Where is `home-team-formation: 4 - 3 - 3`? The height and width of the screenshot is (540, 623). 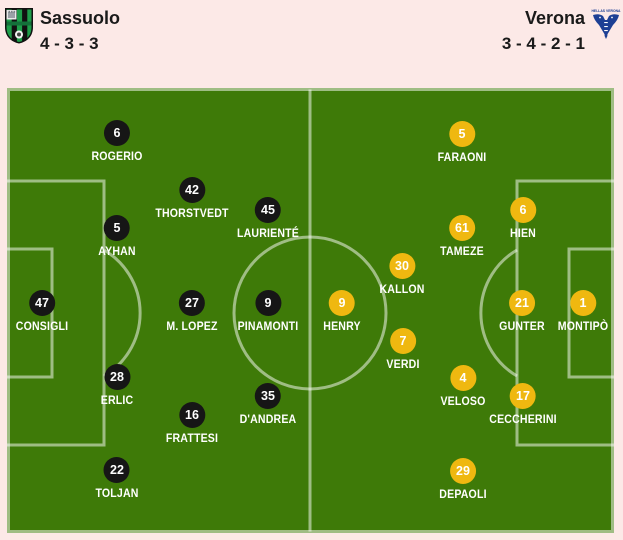 home-team-formation: 4 - 3 - 3 is located at coordinates (69, 43).